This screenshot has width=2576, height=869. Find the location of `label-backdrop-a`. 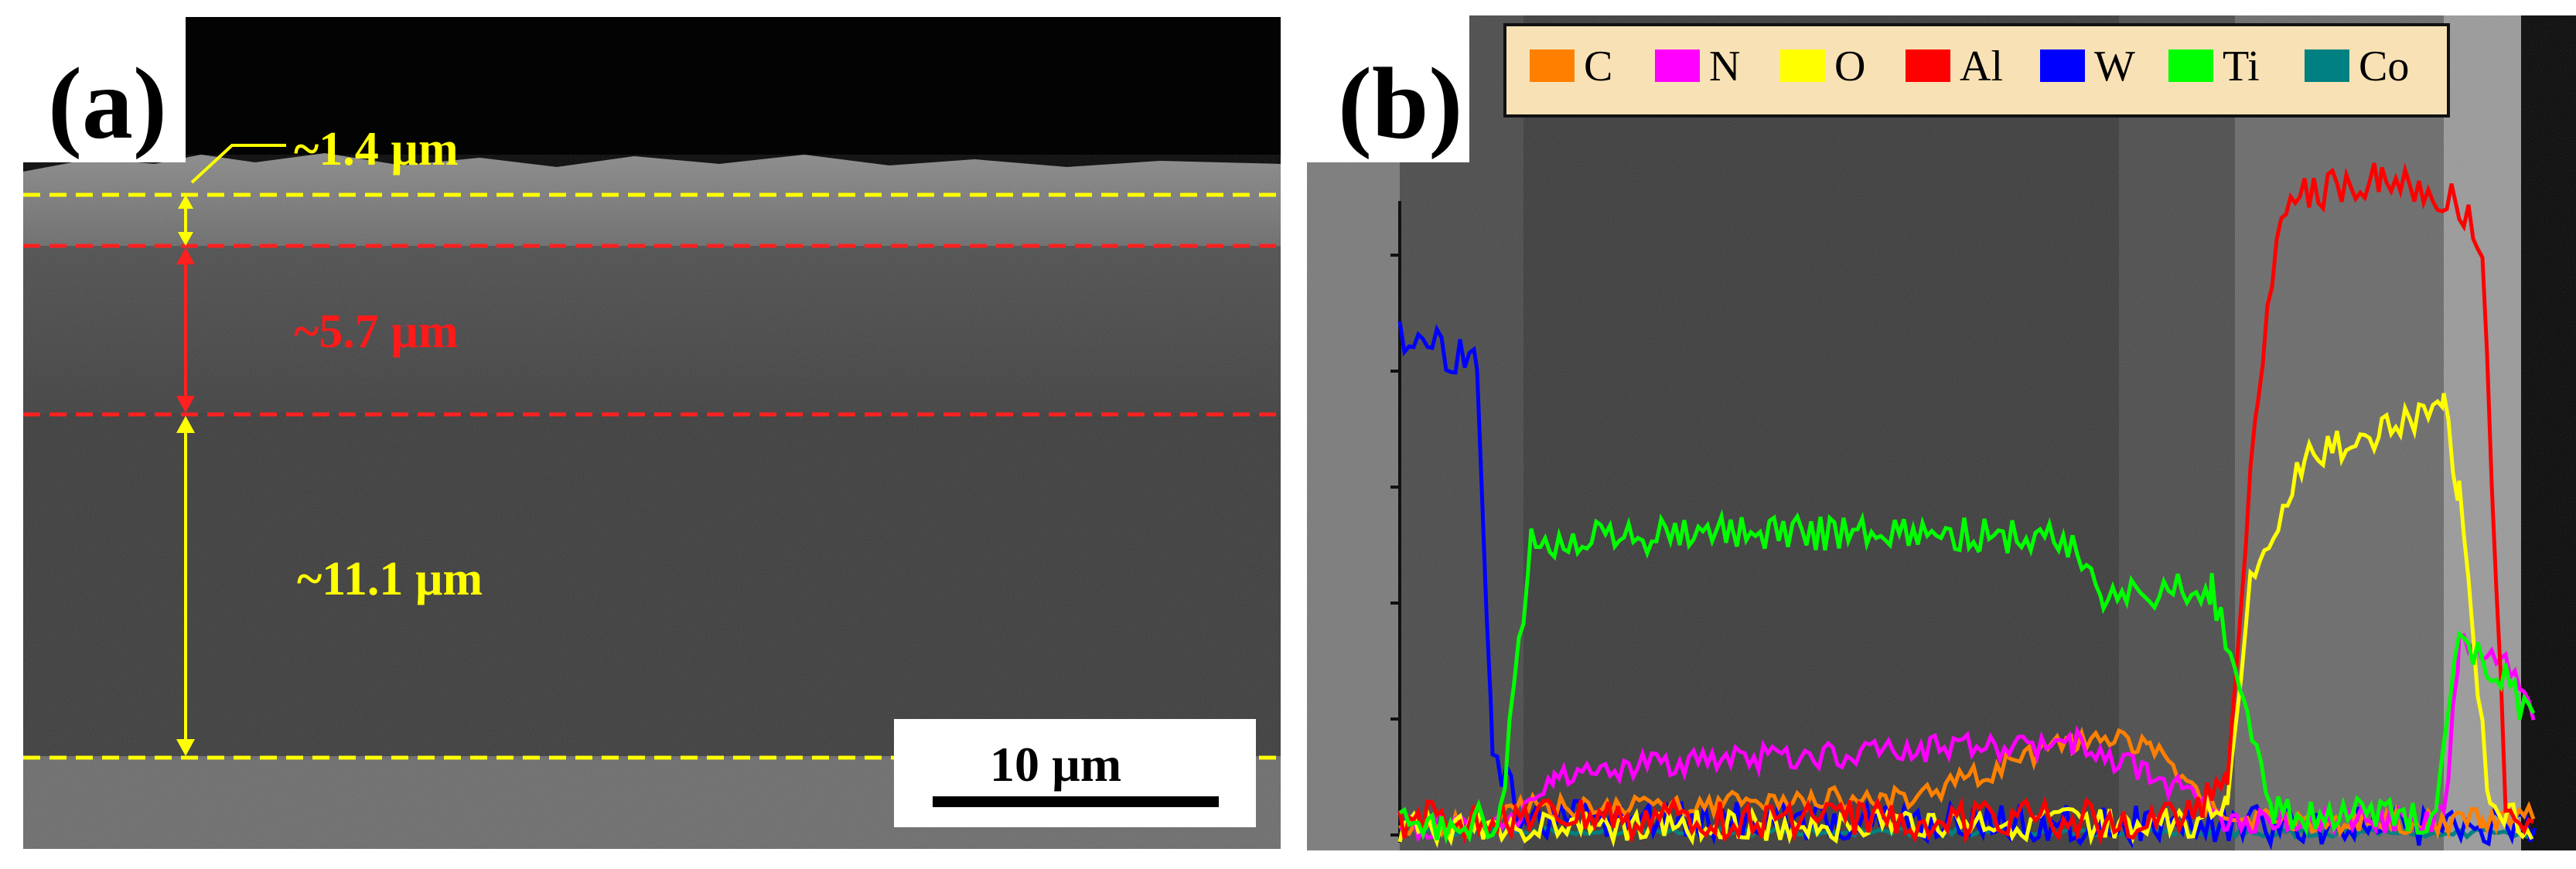

label-backdrop-a is located at coordinates (93, 81).